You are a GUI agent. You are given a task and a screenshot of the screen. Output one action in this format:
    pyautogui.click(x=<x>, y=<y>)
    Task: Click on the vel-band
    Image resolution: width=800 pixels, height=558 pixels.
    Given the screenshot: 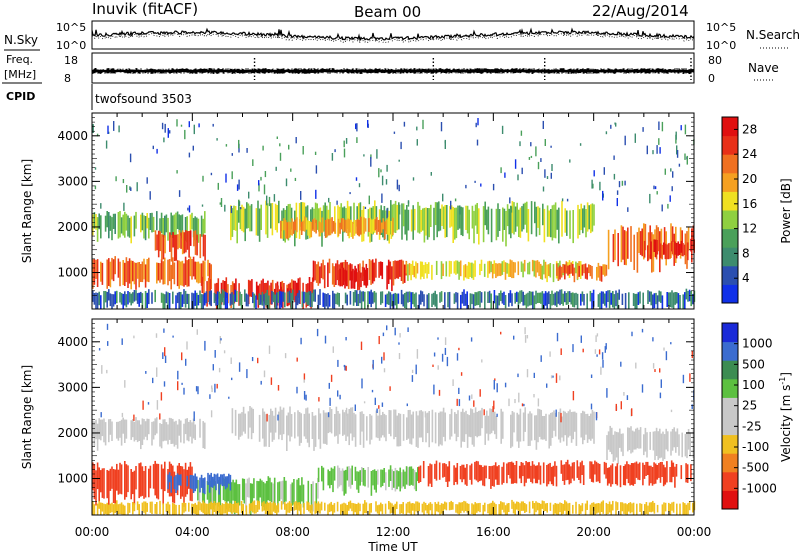 What is the action you would take?
    pyautogui.click(x=199, y=483)
    